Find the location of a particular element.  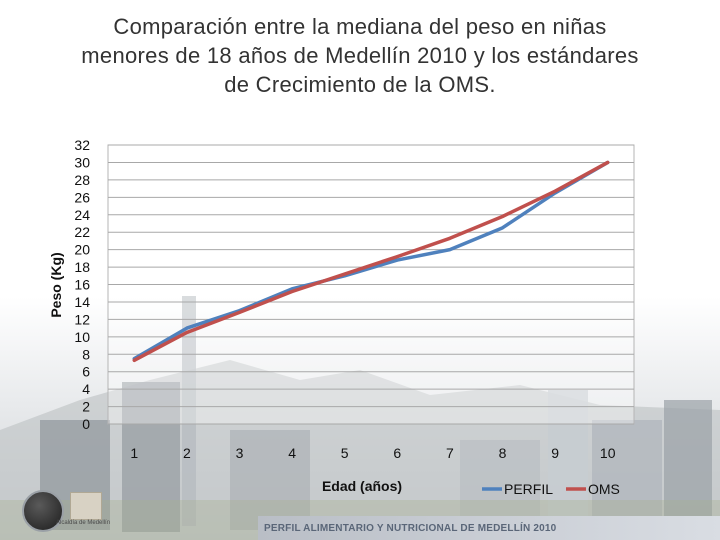

y-tick-label: 0 is located at coordinates (86, 424).